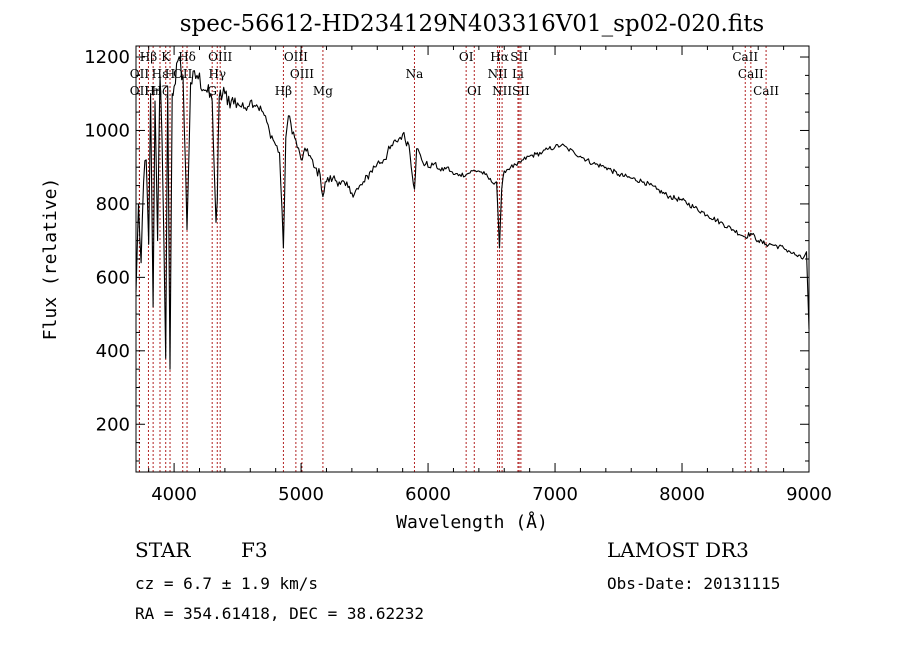 The height and width of the screenshot is (649, 900). Describe the element at coordinates (279, 613) in the screenshot. I see `coordinates: RA = 354.61418, DEC = 38.62232` at that location.